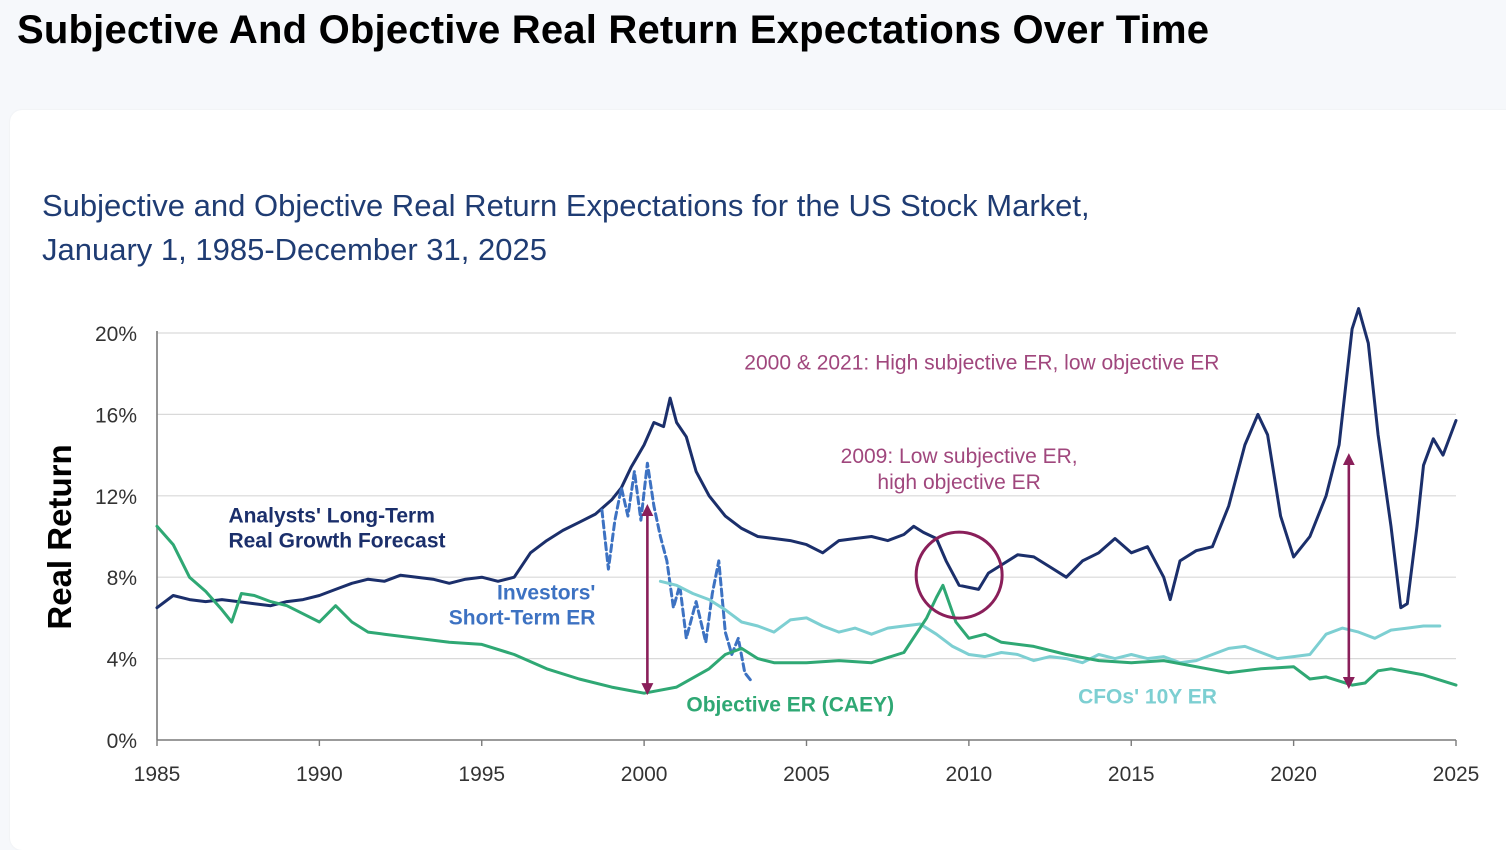 The height and width of the screenshot is (850, 1506). Describe the element at coordinates (959, 456) in the screenshot. I see `annotation-line: 2009: Low subjective ER,` at that location.